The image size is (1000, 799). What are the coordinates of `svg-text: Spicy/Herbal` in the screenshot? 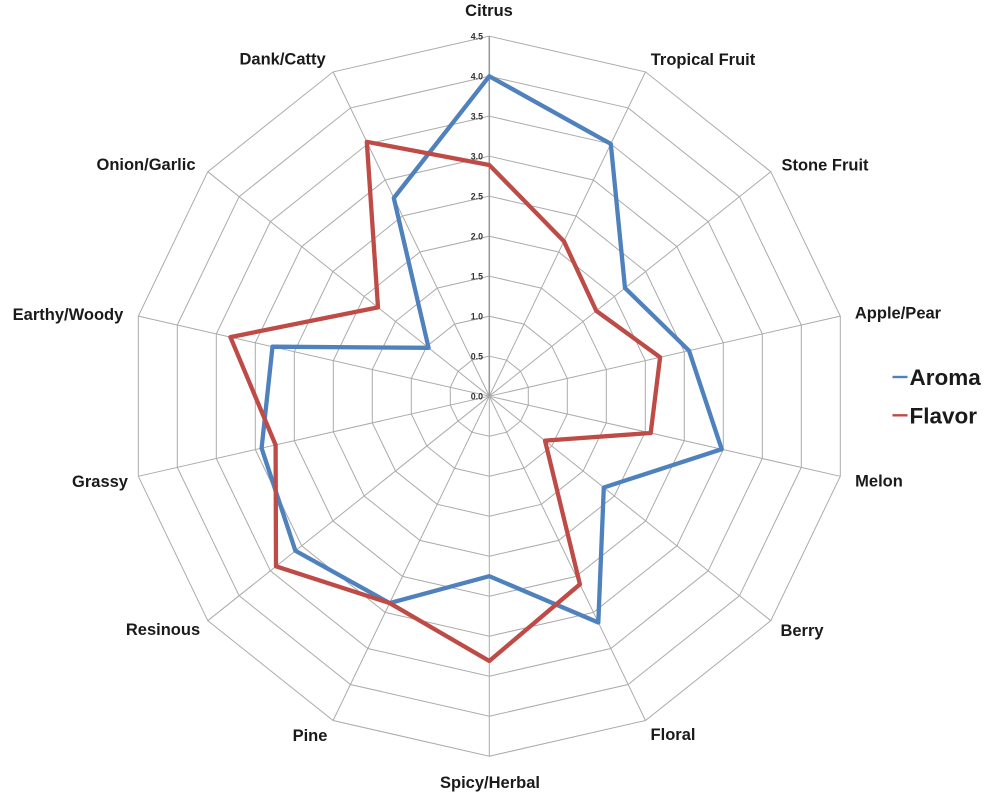 It's located at (490, 783).